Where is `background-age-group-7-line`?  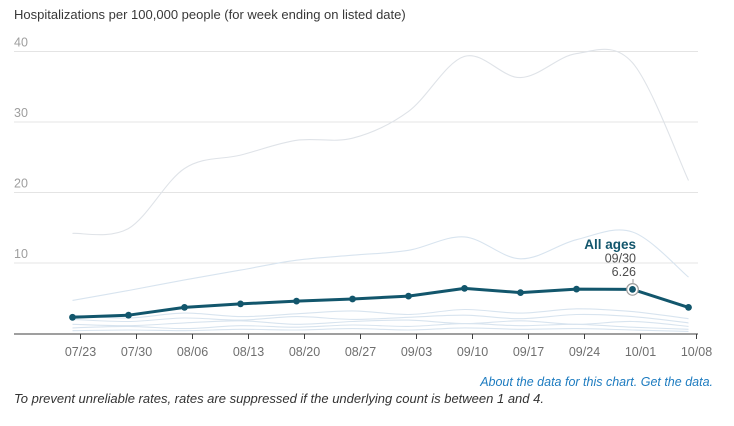 background-age-group-7-line is located at coordinates (380, 329).